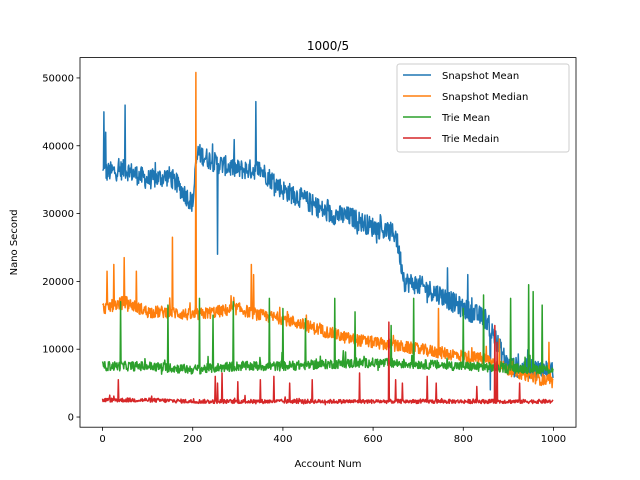 The height and width of the screenshot is (480, 640). I want to click on y-tick-label: 40000, so click(58, 146).